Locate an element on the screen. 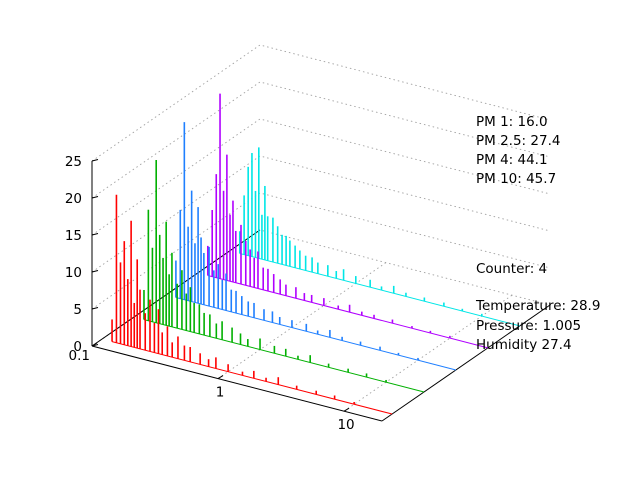 The image size is (640, 480). annotation-pressure: Pressure: 1.005 is located at coordinates (528, 326).